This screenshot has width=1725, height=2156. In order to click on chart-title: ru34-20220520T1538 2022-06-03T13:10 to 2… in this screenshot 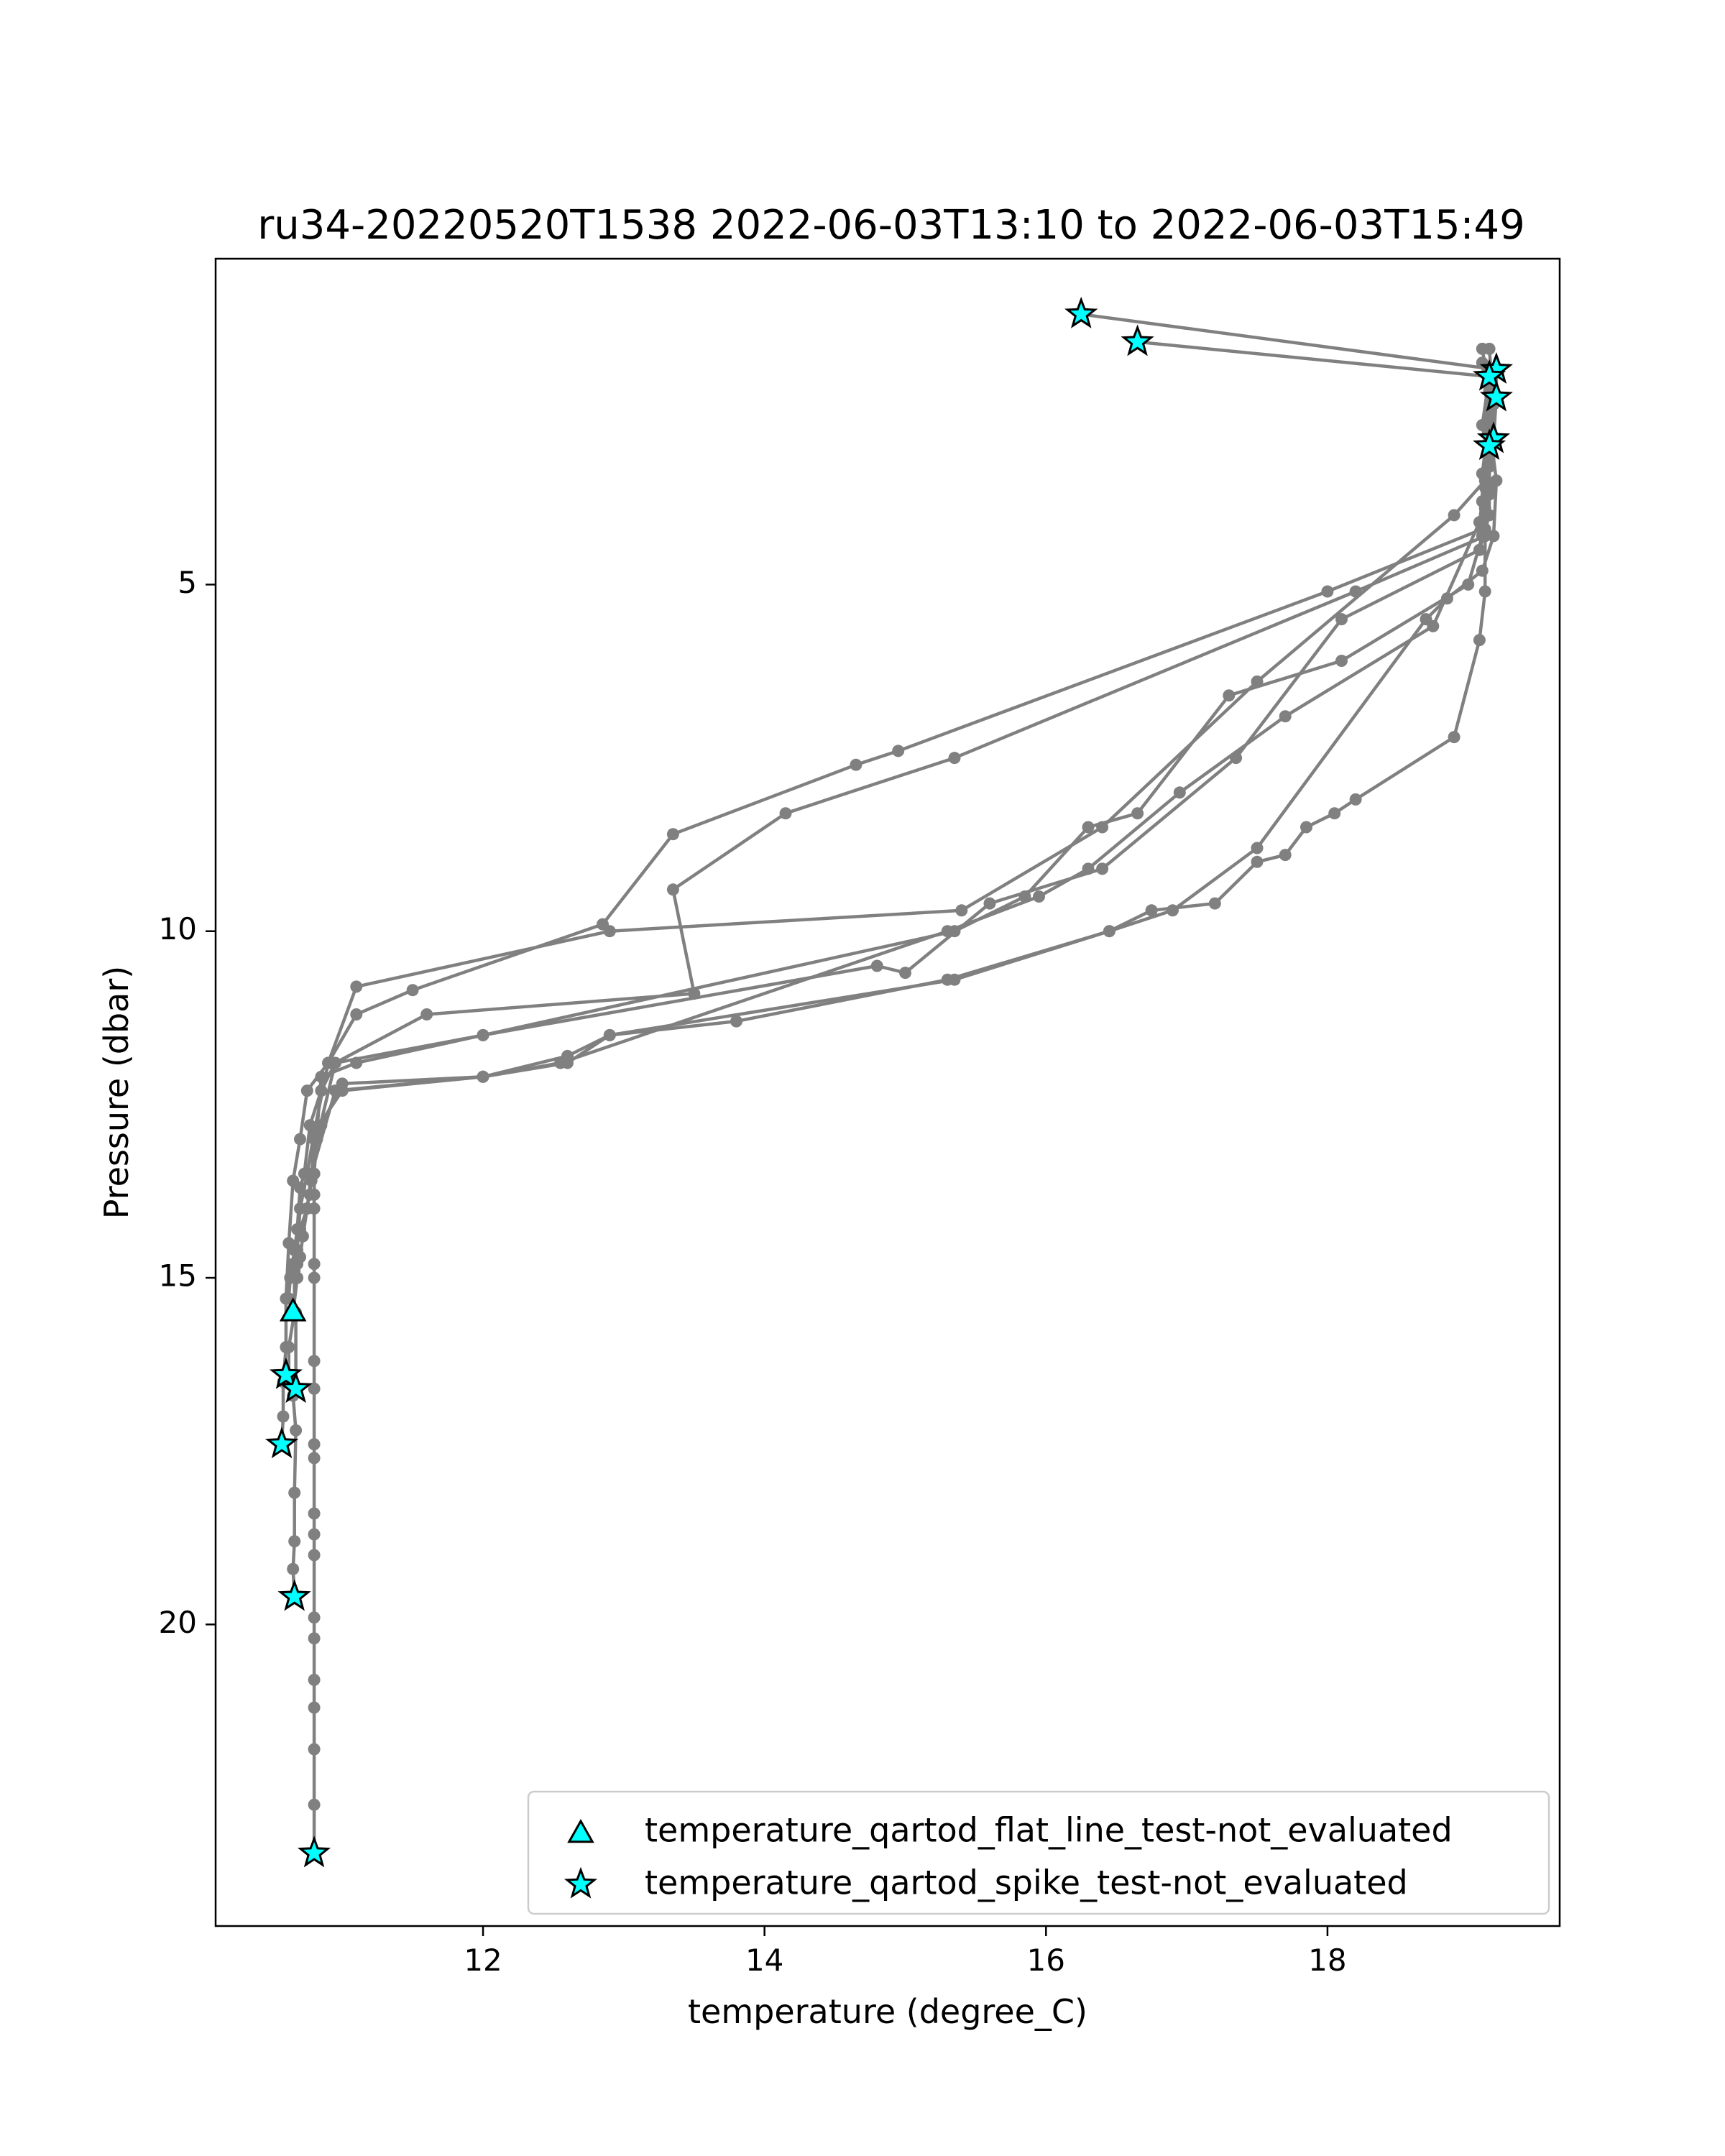, I will do `click(890, 225)`.